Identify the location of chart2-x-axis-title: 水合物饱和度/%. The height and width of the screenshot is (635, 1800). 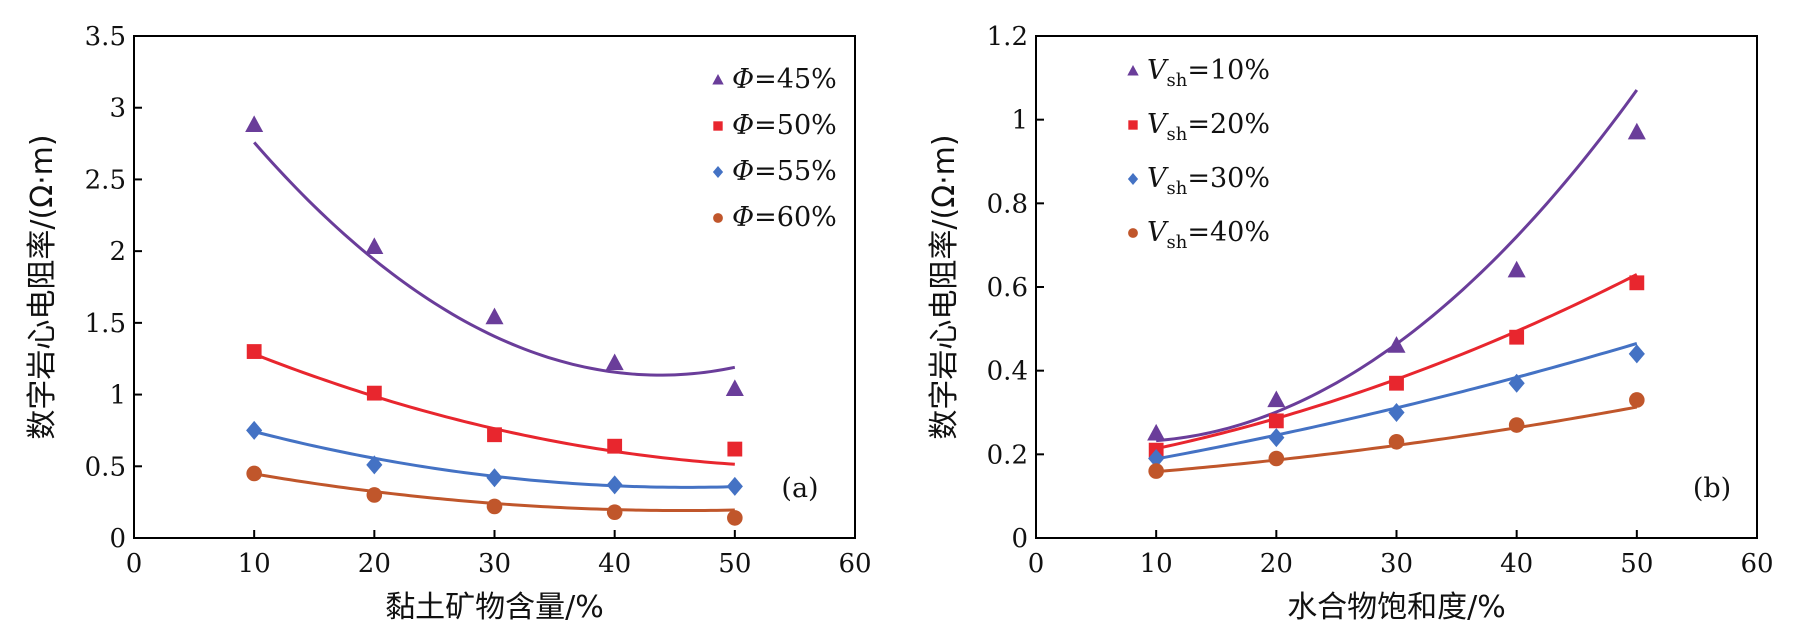
(1396, 607).